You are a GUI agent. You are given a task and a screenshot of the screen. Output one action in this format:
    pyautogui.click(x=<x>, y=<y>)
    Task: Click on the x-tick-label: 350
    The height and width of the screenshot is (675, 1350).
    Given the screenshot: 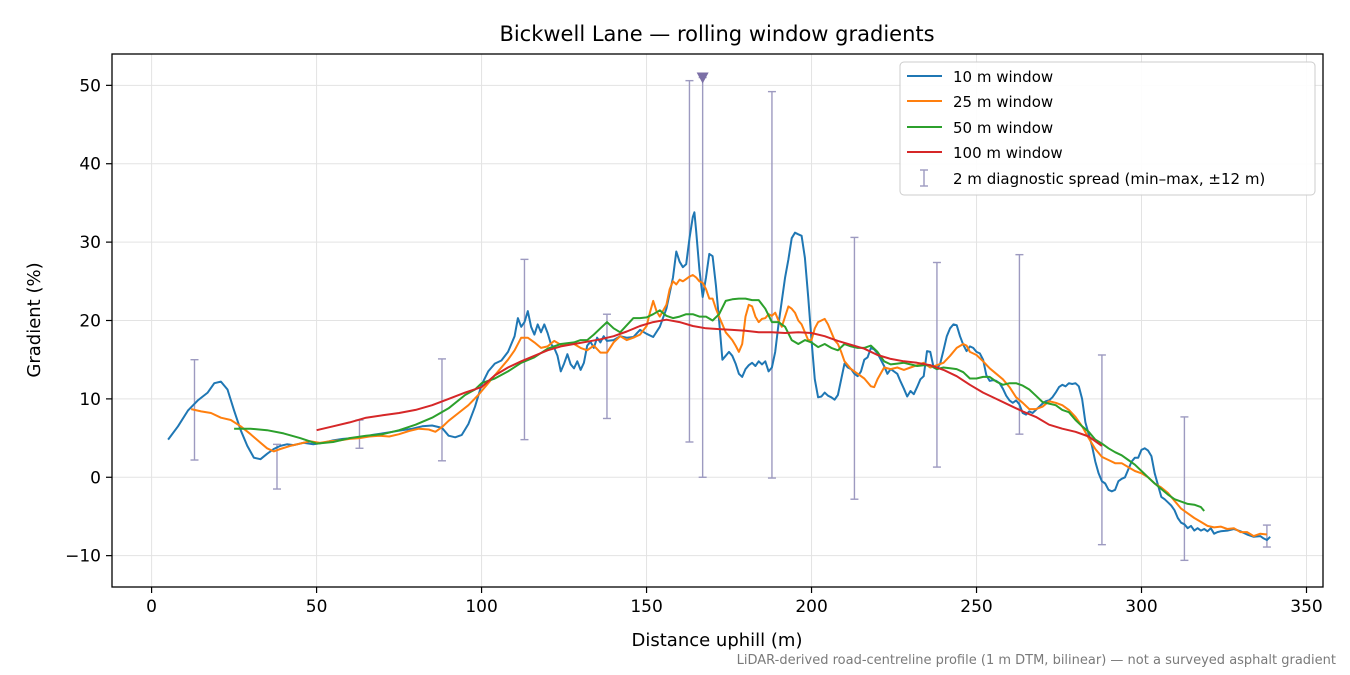 What is the action you would take?
    pyautogui.click(x=1306, y=607)
    